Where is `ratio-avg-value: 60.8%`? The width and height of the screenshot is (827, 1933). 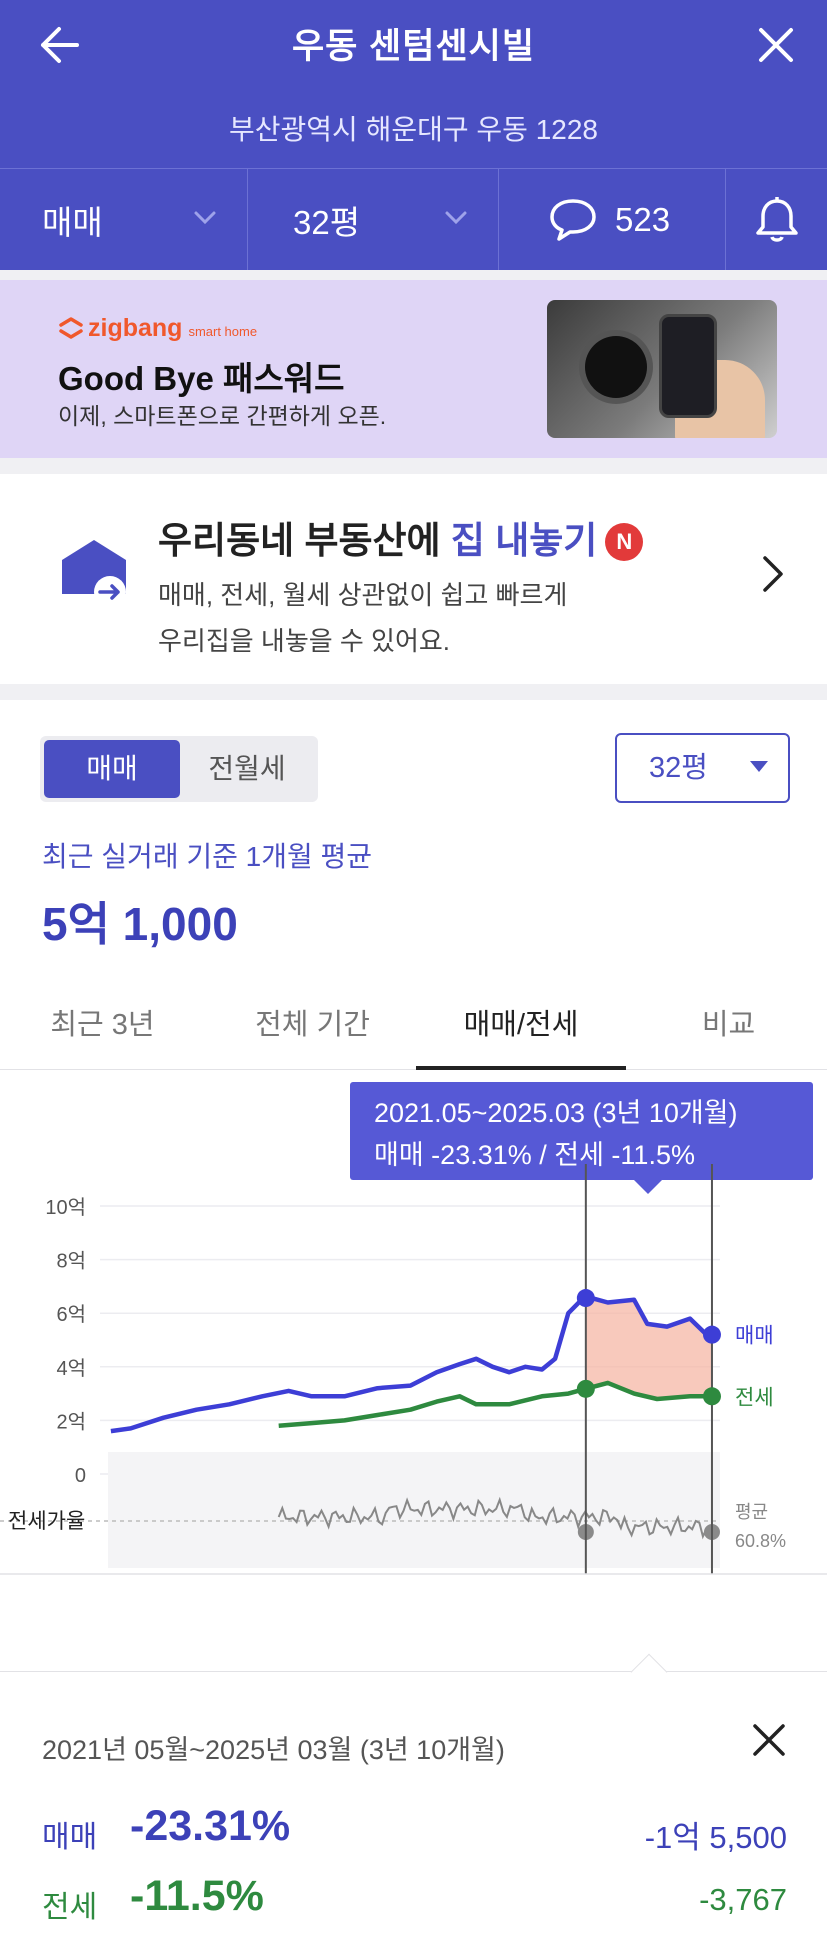 ratio-avg-value: 60.8% is located at coordinates (760, 1541).